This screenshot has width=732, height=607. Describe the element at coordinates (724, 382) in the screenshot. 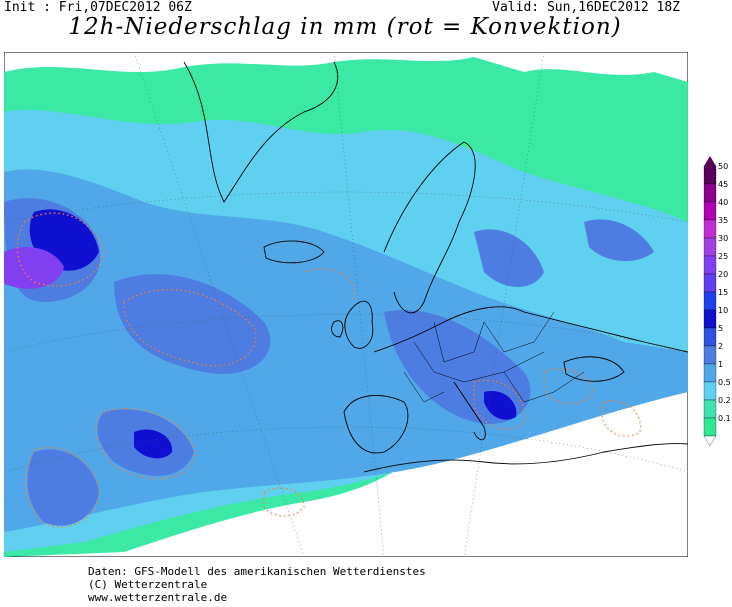

I see `legend-level-label: 0.5` at that location.